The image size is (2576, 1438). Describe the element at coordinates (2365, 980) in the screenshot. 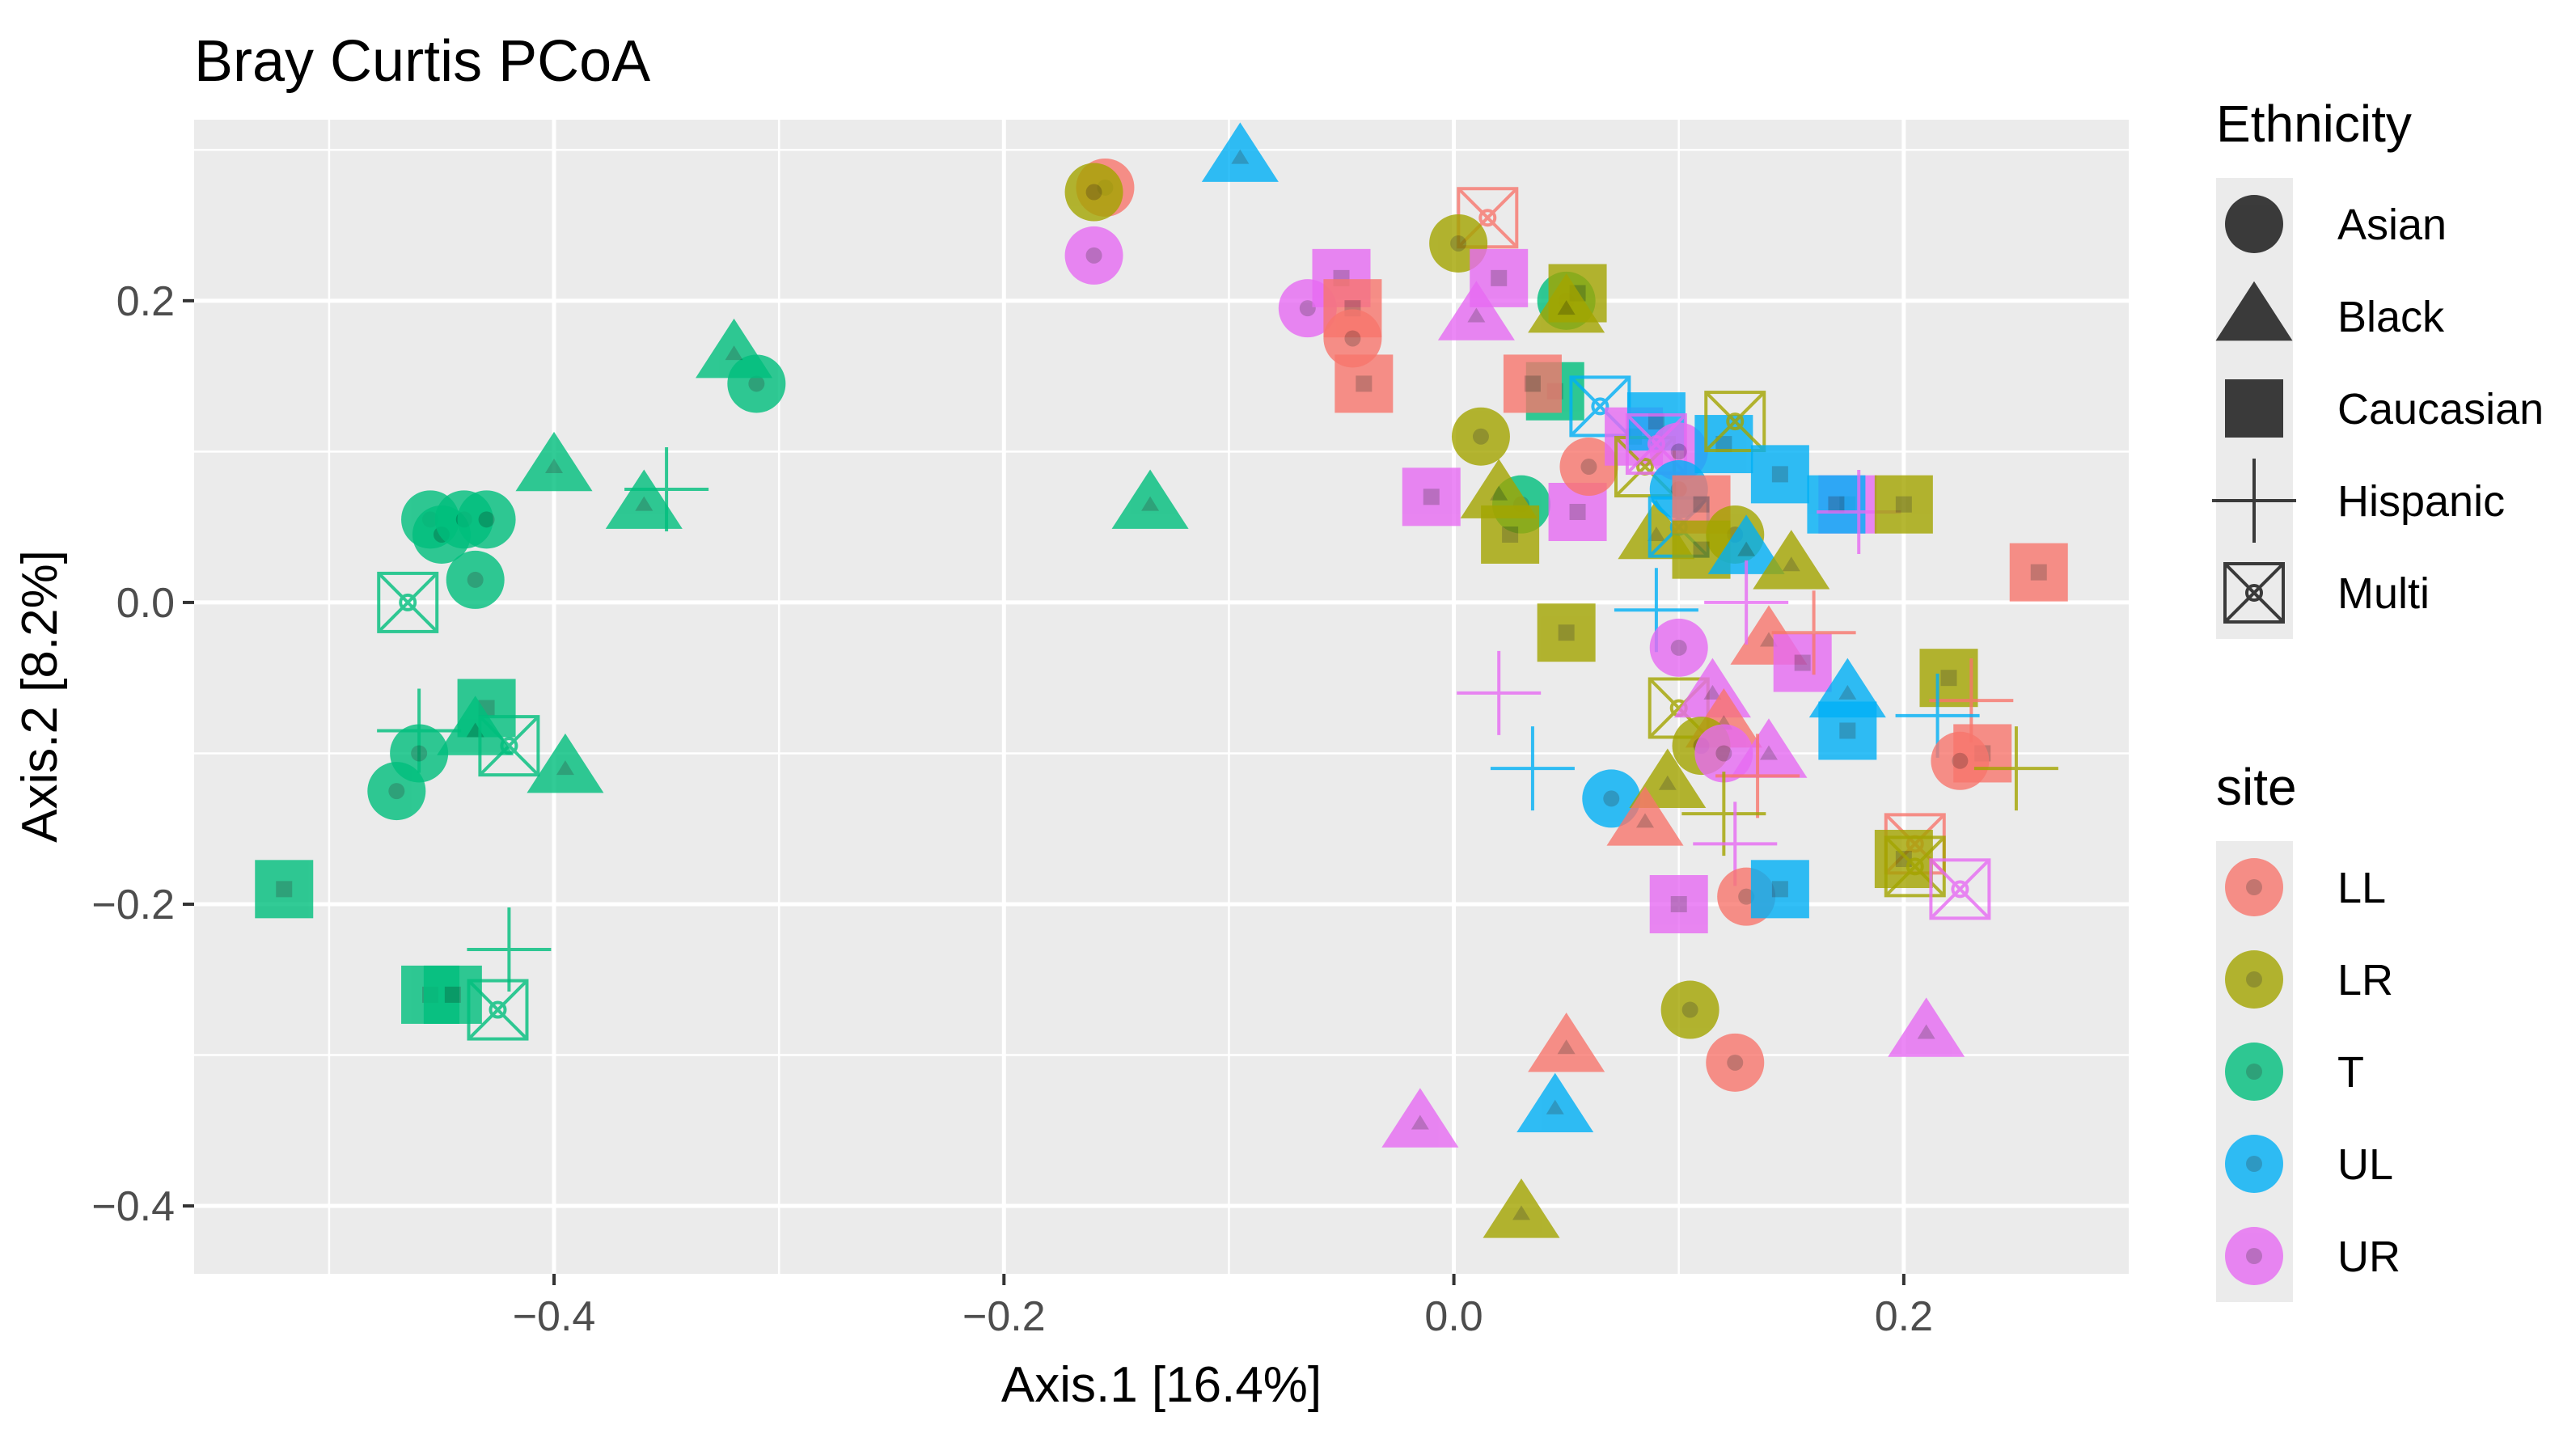

I see `legend-label: LR` at that location.